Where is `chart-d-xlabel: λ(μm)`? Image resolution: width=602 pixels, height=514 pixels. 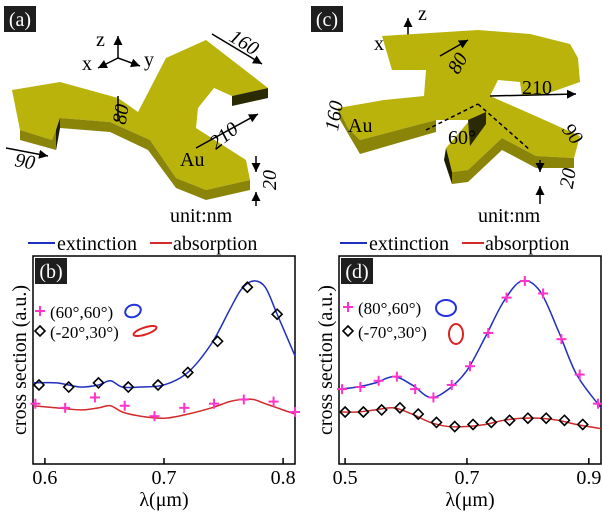
chart-d-xlabel: λ(μm) is located at coordinates (469, 500).